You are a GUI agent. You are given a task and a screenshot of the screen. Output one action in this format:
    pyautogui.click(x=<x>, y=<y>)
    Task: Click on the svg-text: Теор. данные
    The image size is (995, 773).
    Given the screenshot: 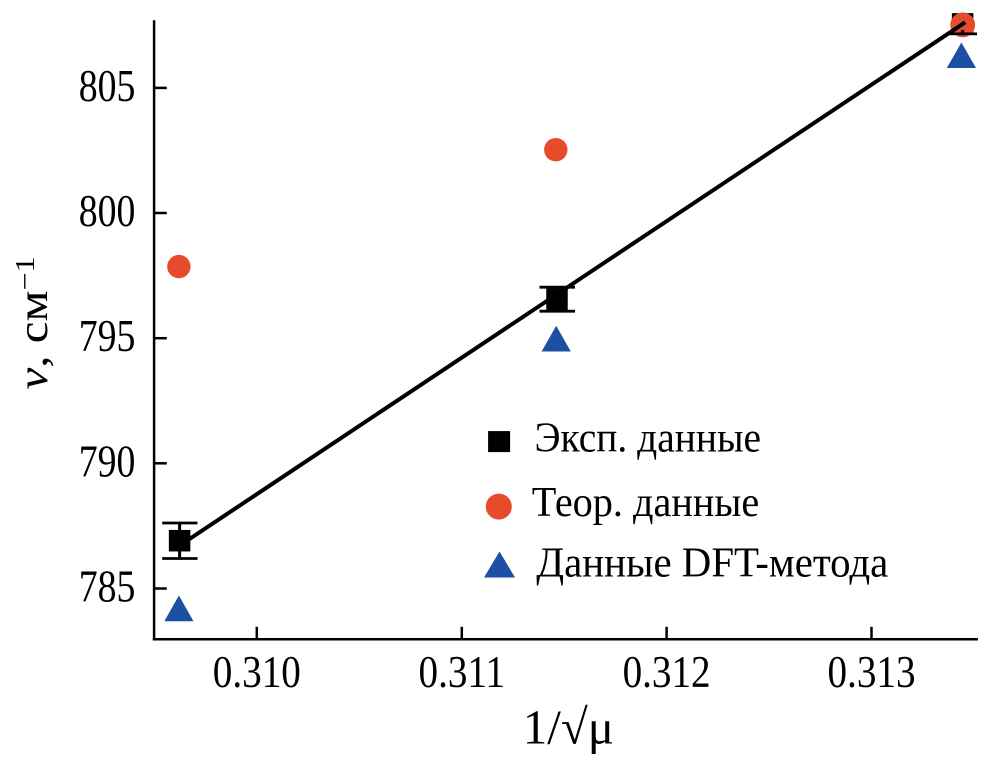 What is the action you would take?
    pyautogui.click(x=645, y=501)
    